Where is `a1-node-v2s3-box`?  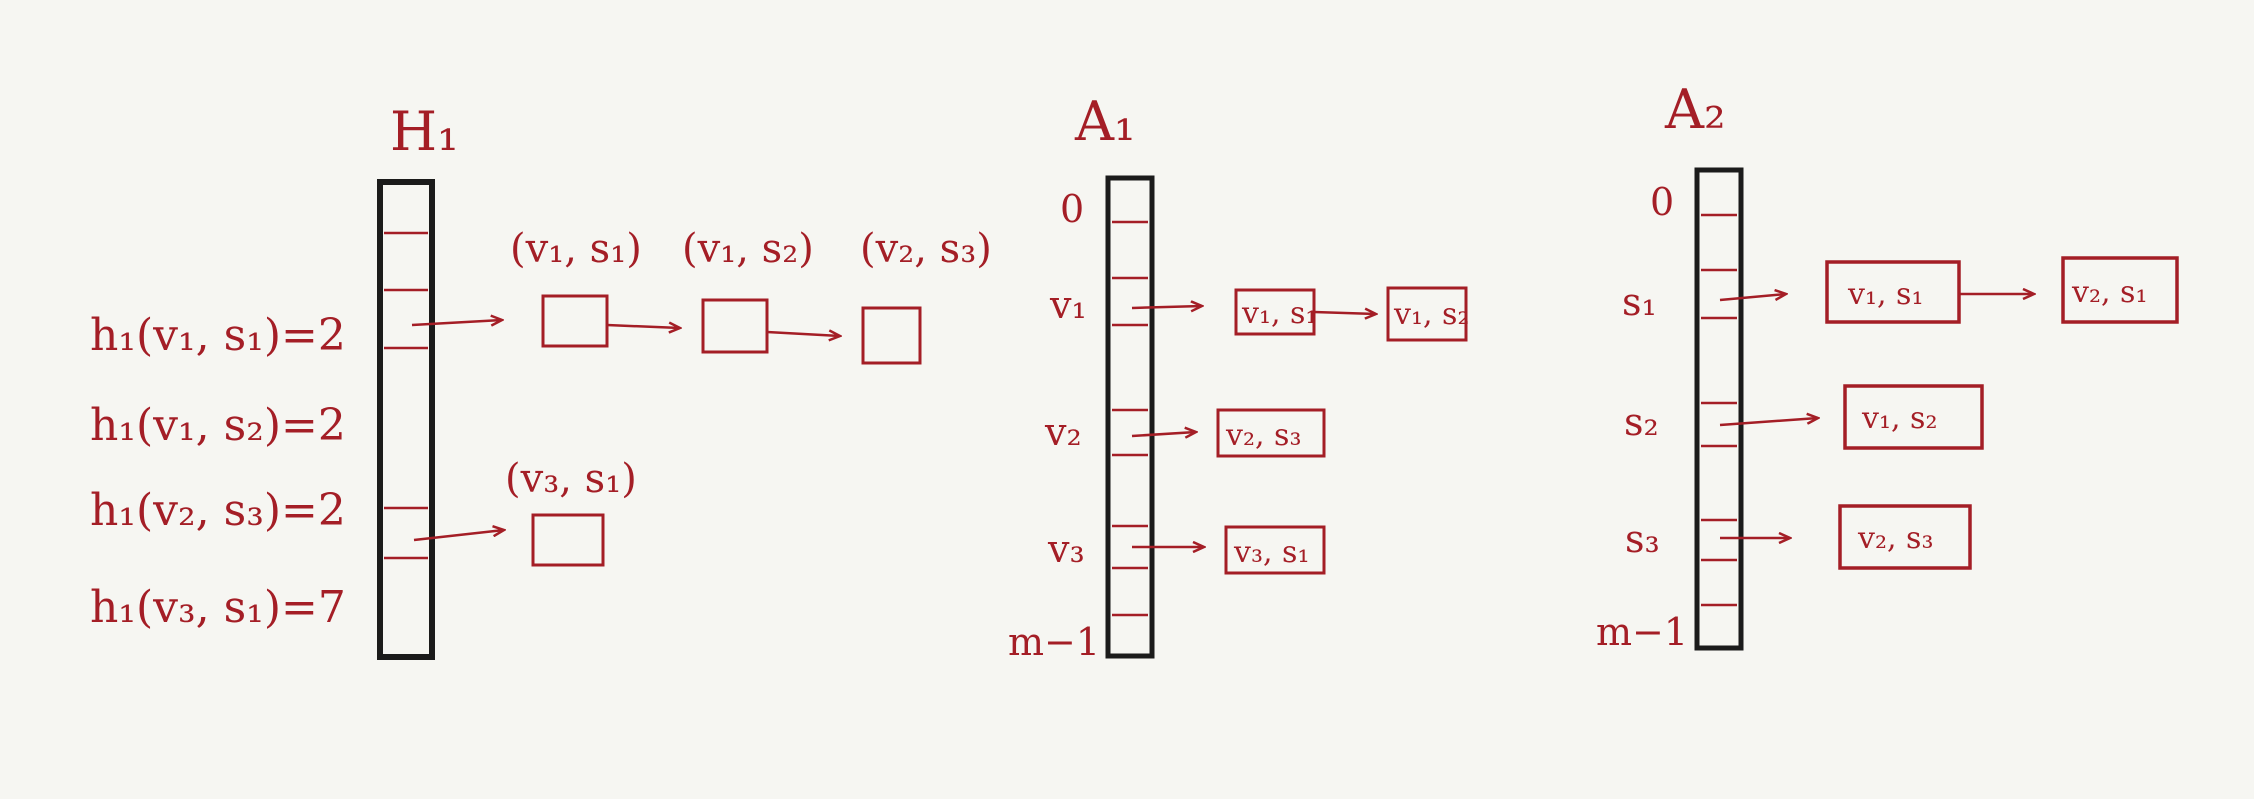
a1-node-v2s3-box is located at coordinates (1271, 433).